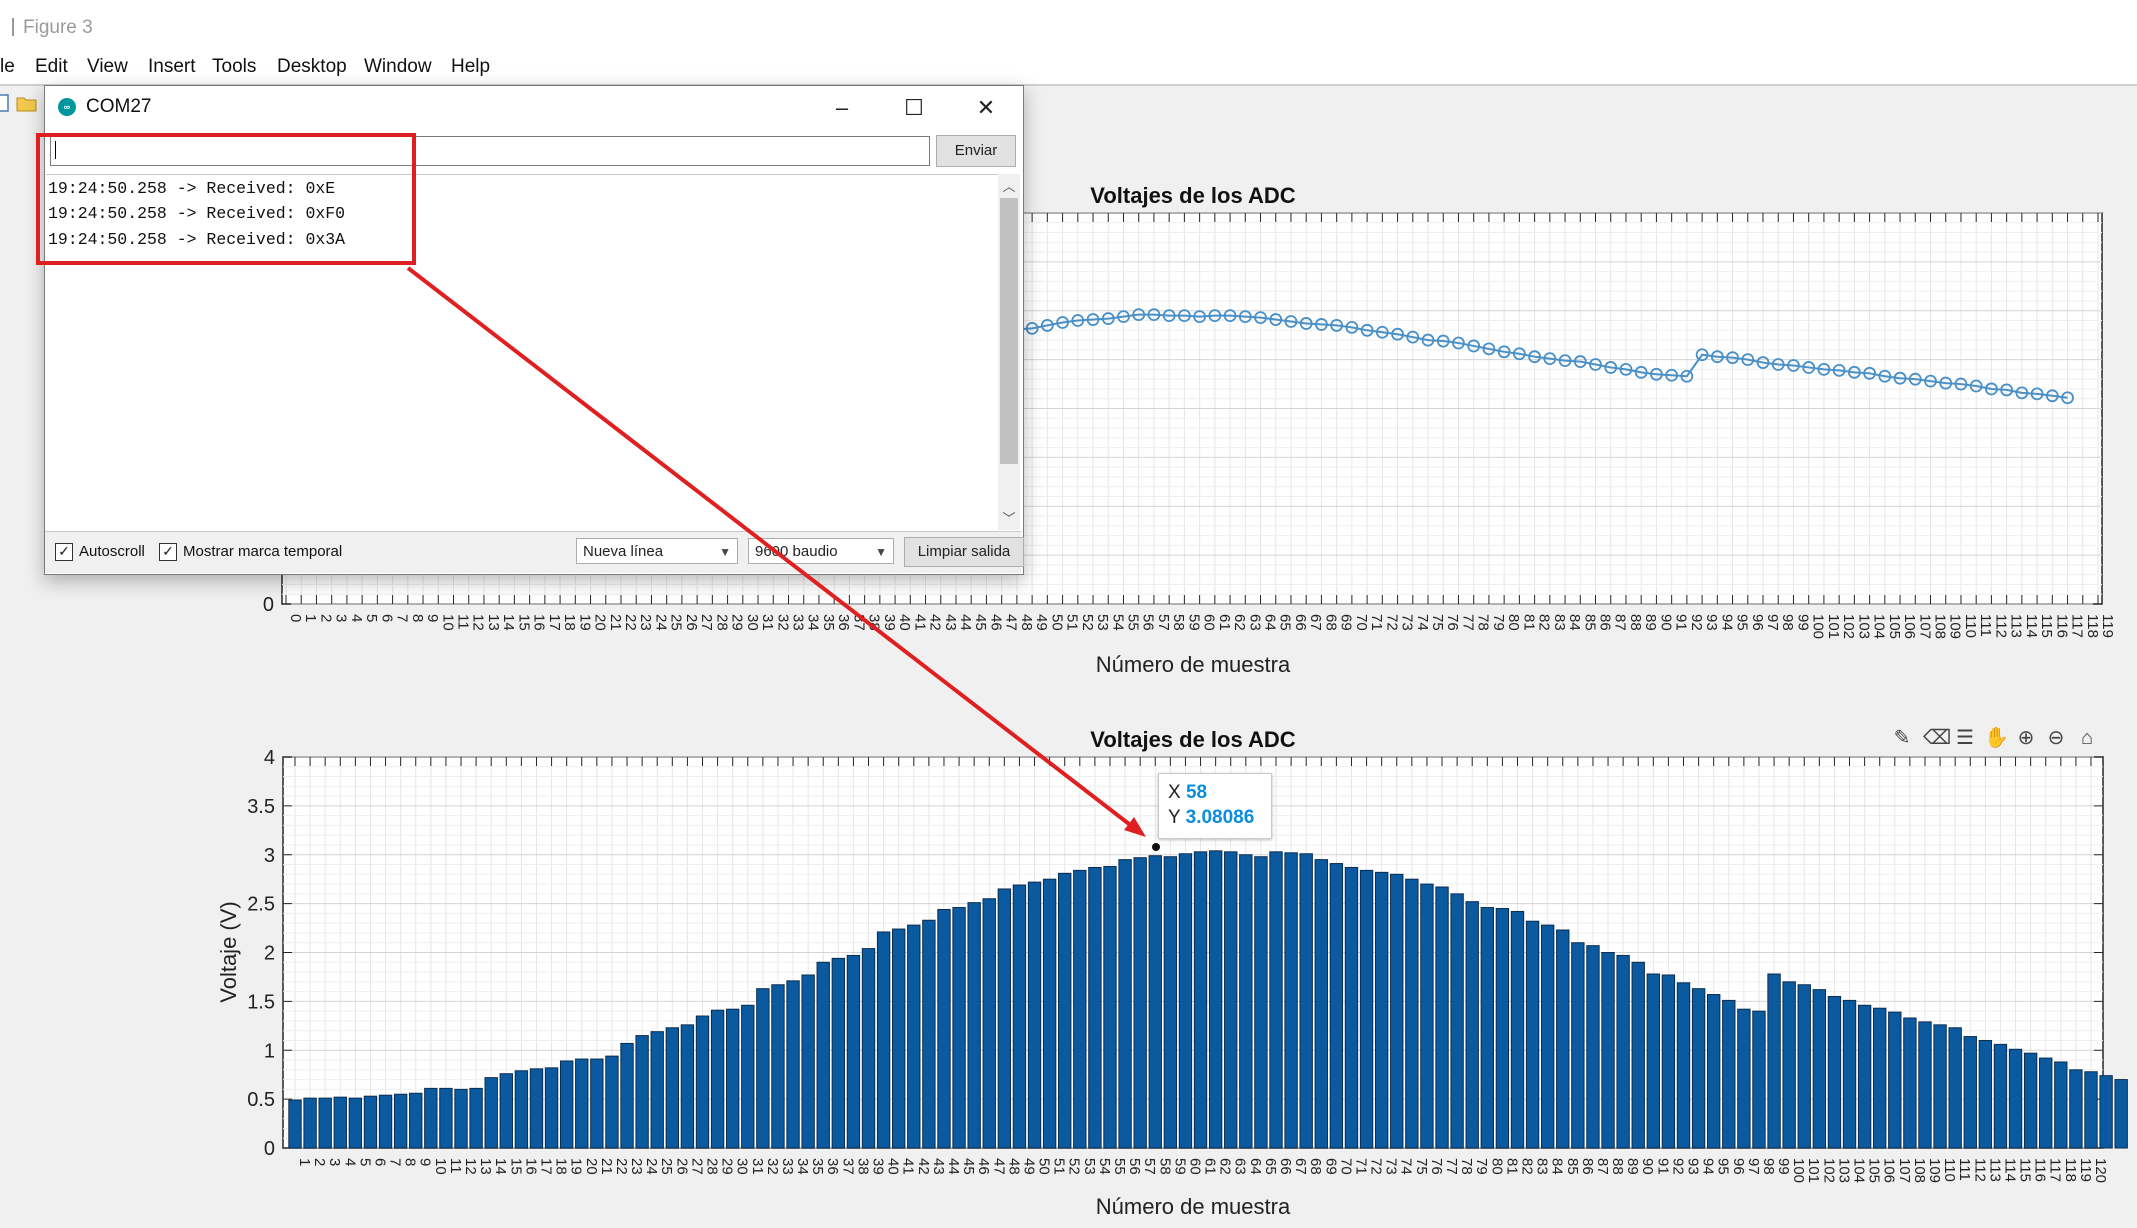  What do you see at coordinates (1068, 68) in the screenshot?
I see `menu-bar` at bounding box center [1068, 68].